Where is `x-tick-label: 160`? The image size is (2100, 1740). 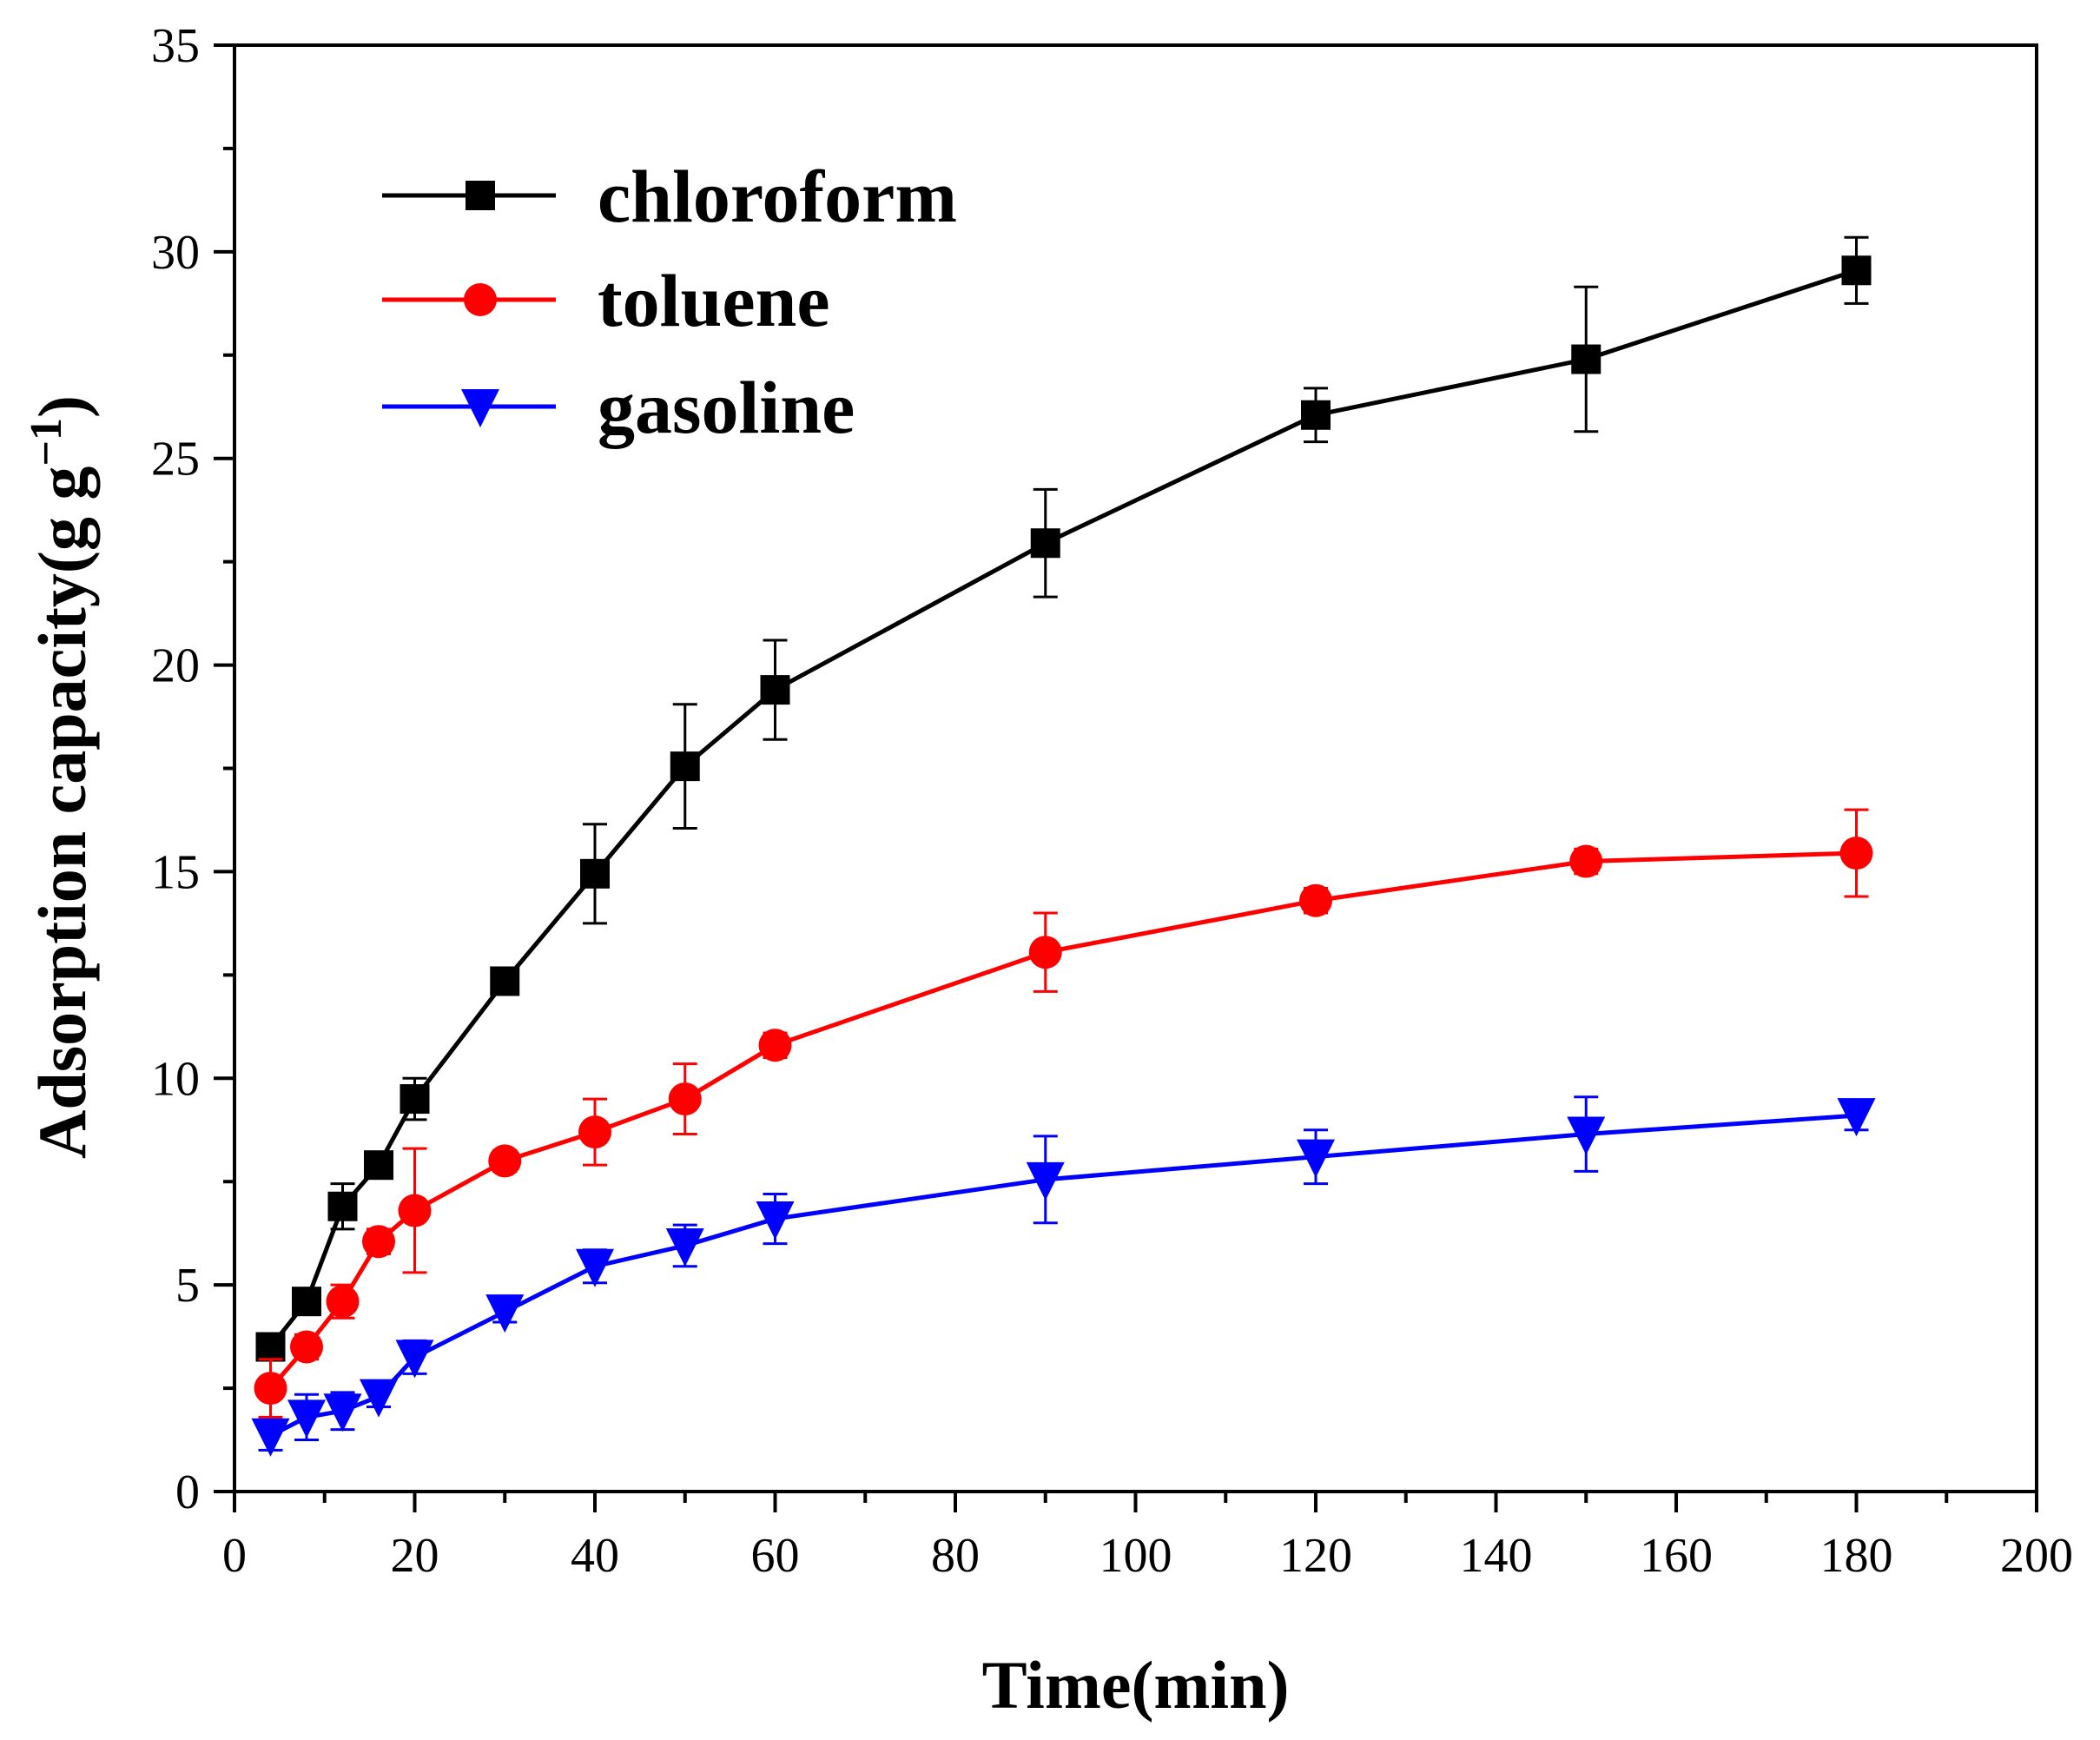 x-tick-label: 160 is located at coordinates (1676, 1556).